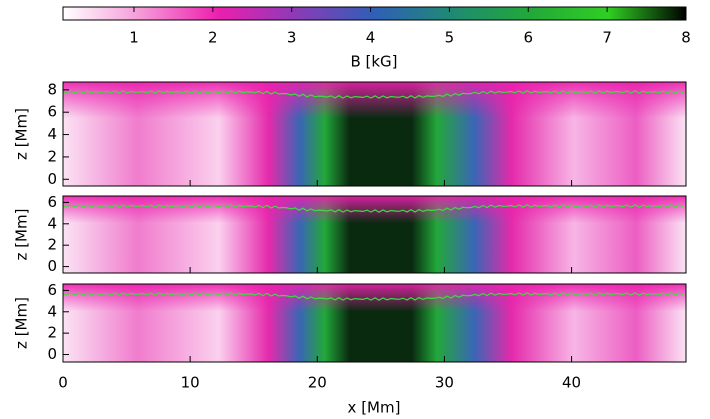  I want to click on x-tick-label: 30, so click(444, 383).